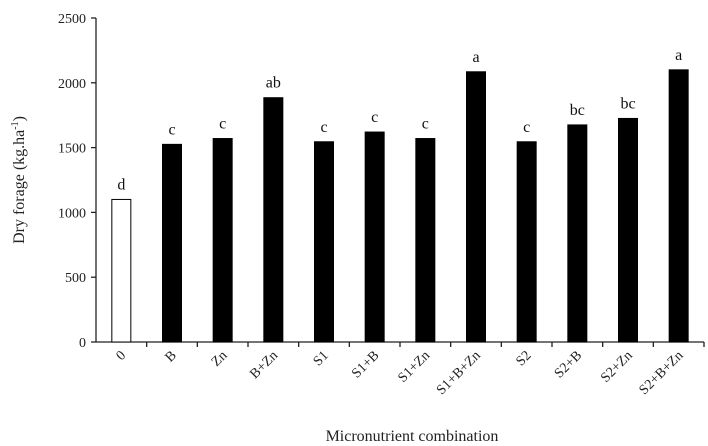 This screenshot has width=708, height=446. Describe the element at coordinates (122, 356) in the screenshot. I see `x-tick-label: 0` at that location.